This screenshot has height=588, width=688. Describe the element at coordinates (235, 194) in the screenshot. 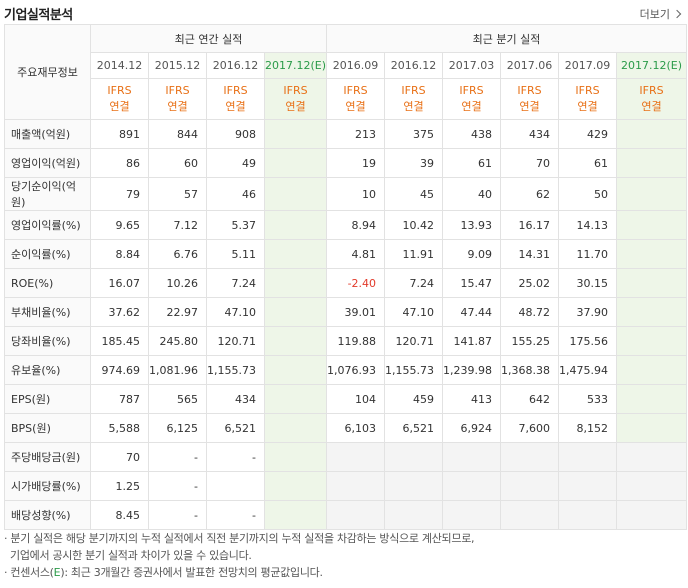

I see `value-cell: 46` at that location.